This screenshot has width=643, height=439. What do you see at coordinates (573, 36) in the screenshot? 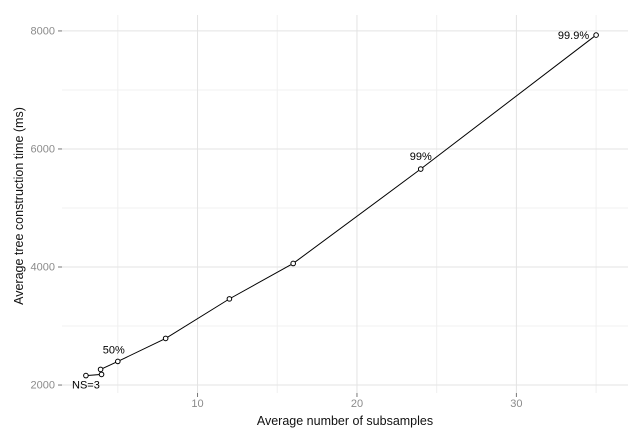
I see `point-annotation: 99.9%` at bounding box center [573, 36].